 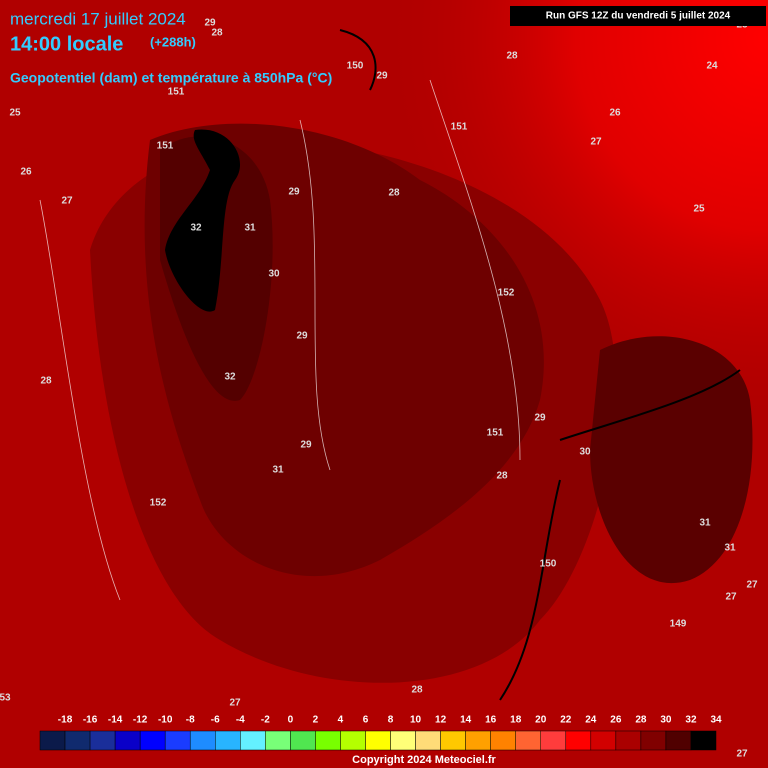 I want to click on legend-label: 10, so click(x=416, y=720).